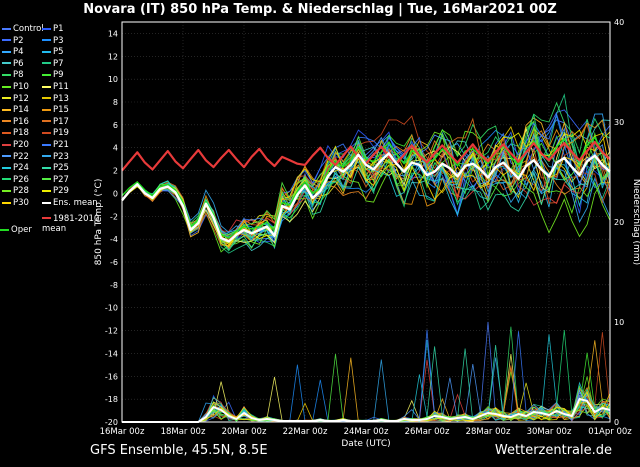 The width and height of the screenshot is (640, 467). What do you see at coordinates (61, 121) in the screenshot?
I see `legend-label: P17` at bounding box center [61, 121].